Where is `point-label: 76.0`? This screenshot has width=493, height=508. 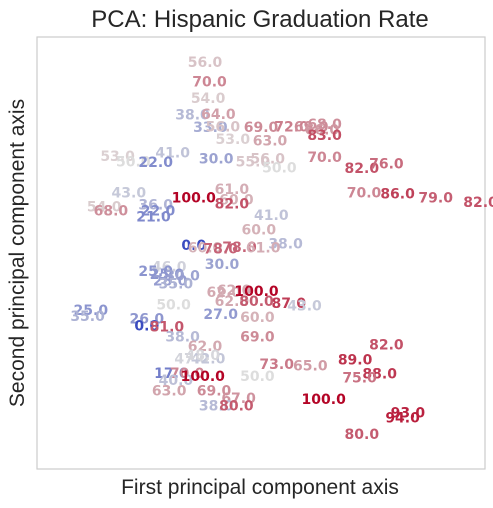 point-label: 76.0 is located at coordinates (386, 164).